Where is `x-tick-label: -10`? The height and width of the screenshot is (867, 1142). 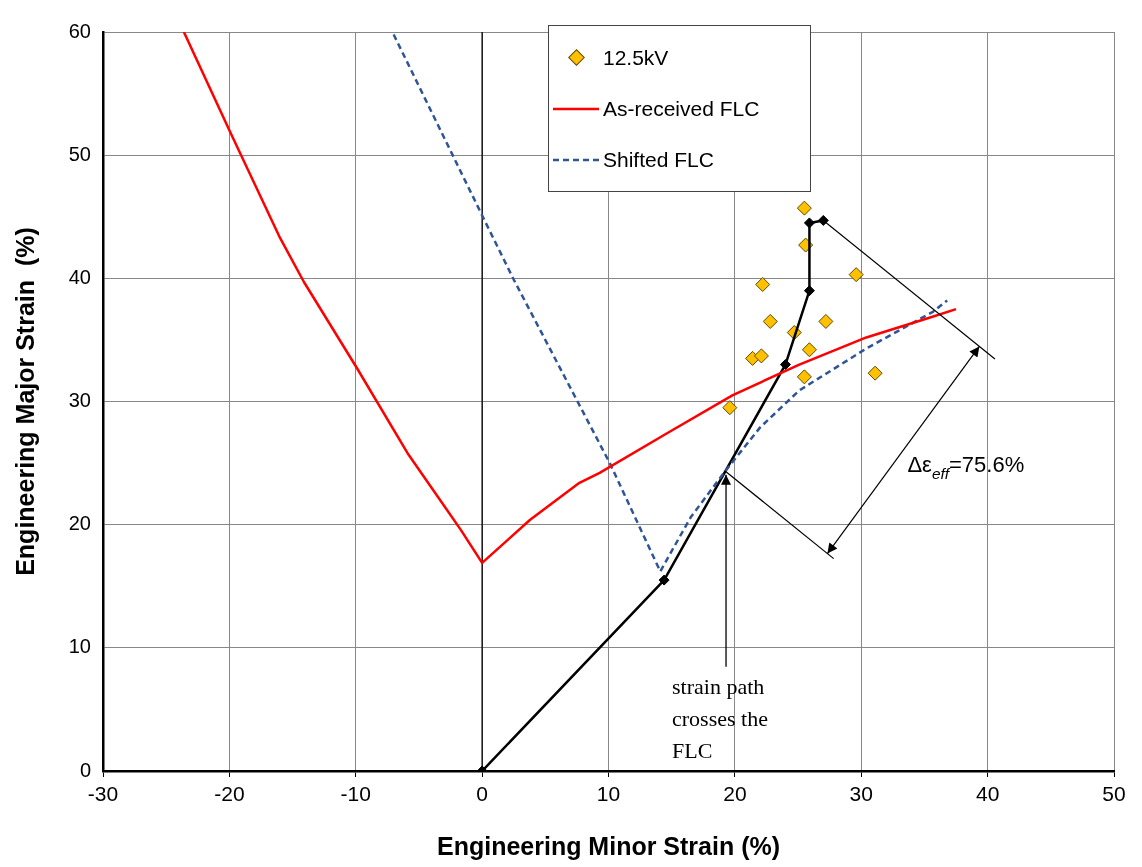
x-tick-label: -10 is located at coordinates (355, 794).